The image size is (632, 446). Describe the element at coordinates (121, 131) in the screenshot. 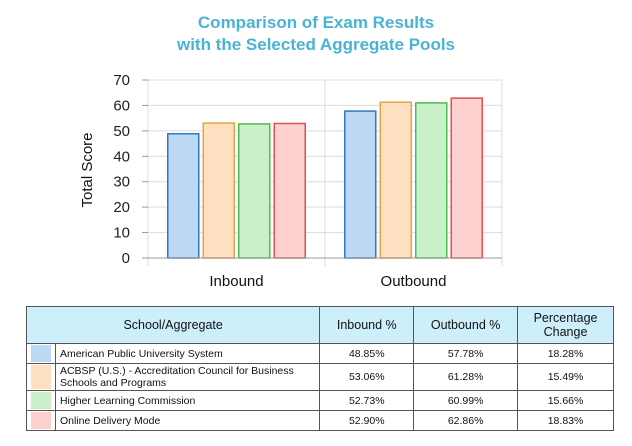

I see `y-tick-label: 50` at that location.